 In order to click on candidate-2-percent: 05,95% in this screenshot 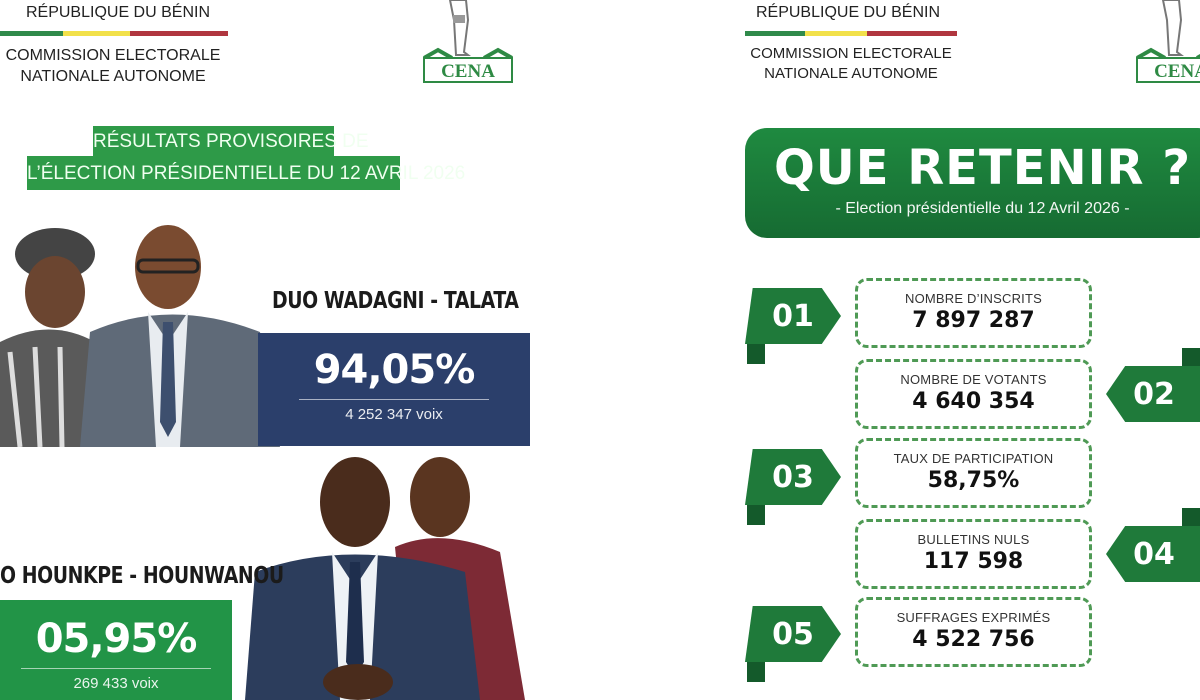, I will do `click(116, 639)`.